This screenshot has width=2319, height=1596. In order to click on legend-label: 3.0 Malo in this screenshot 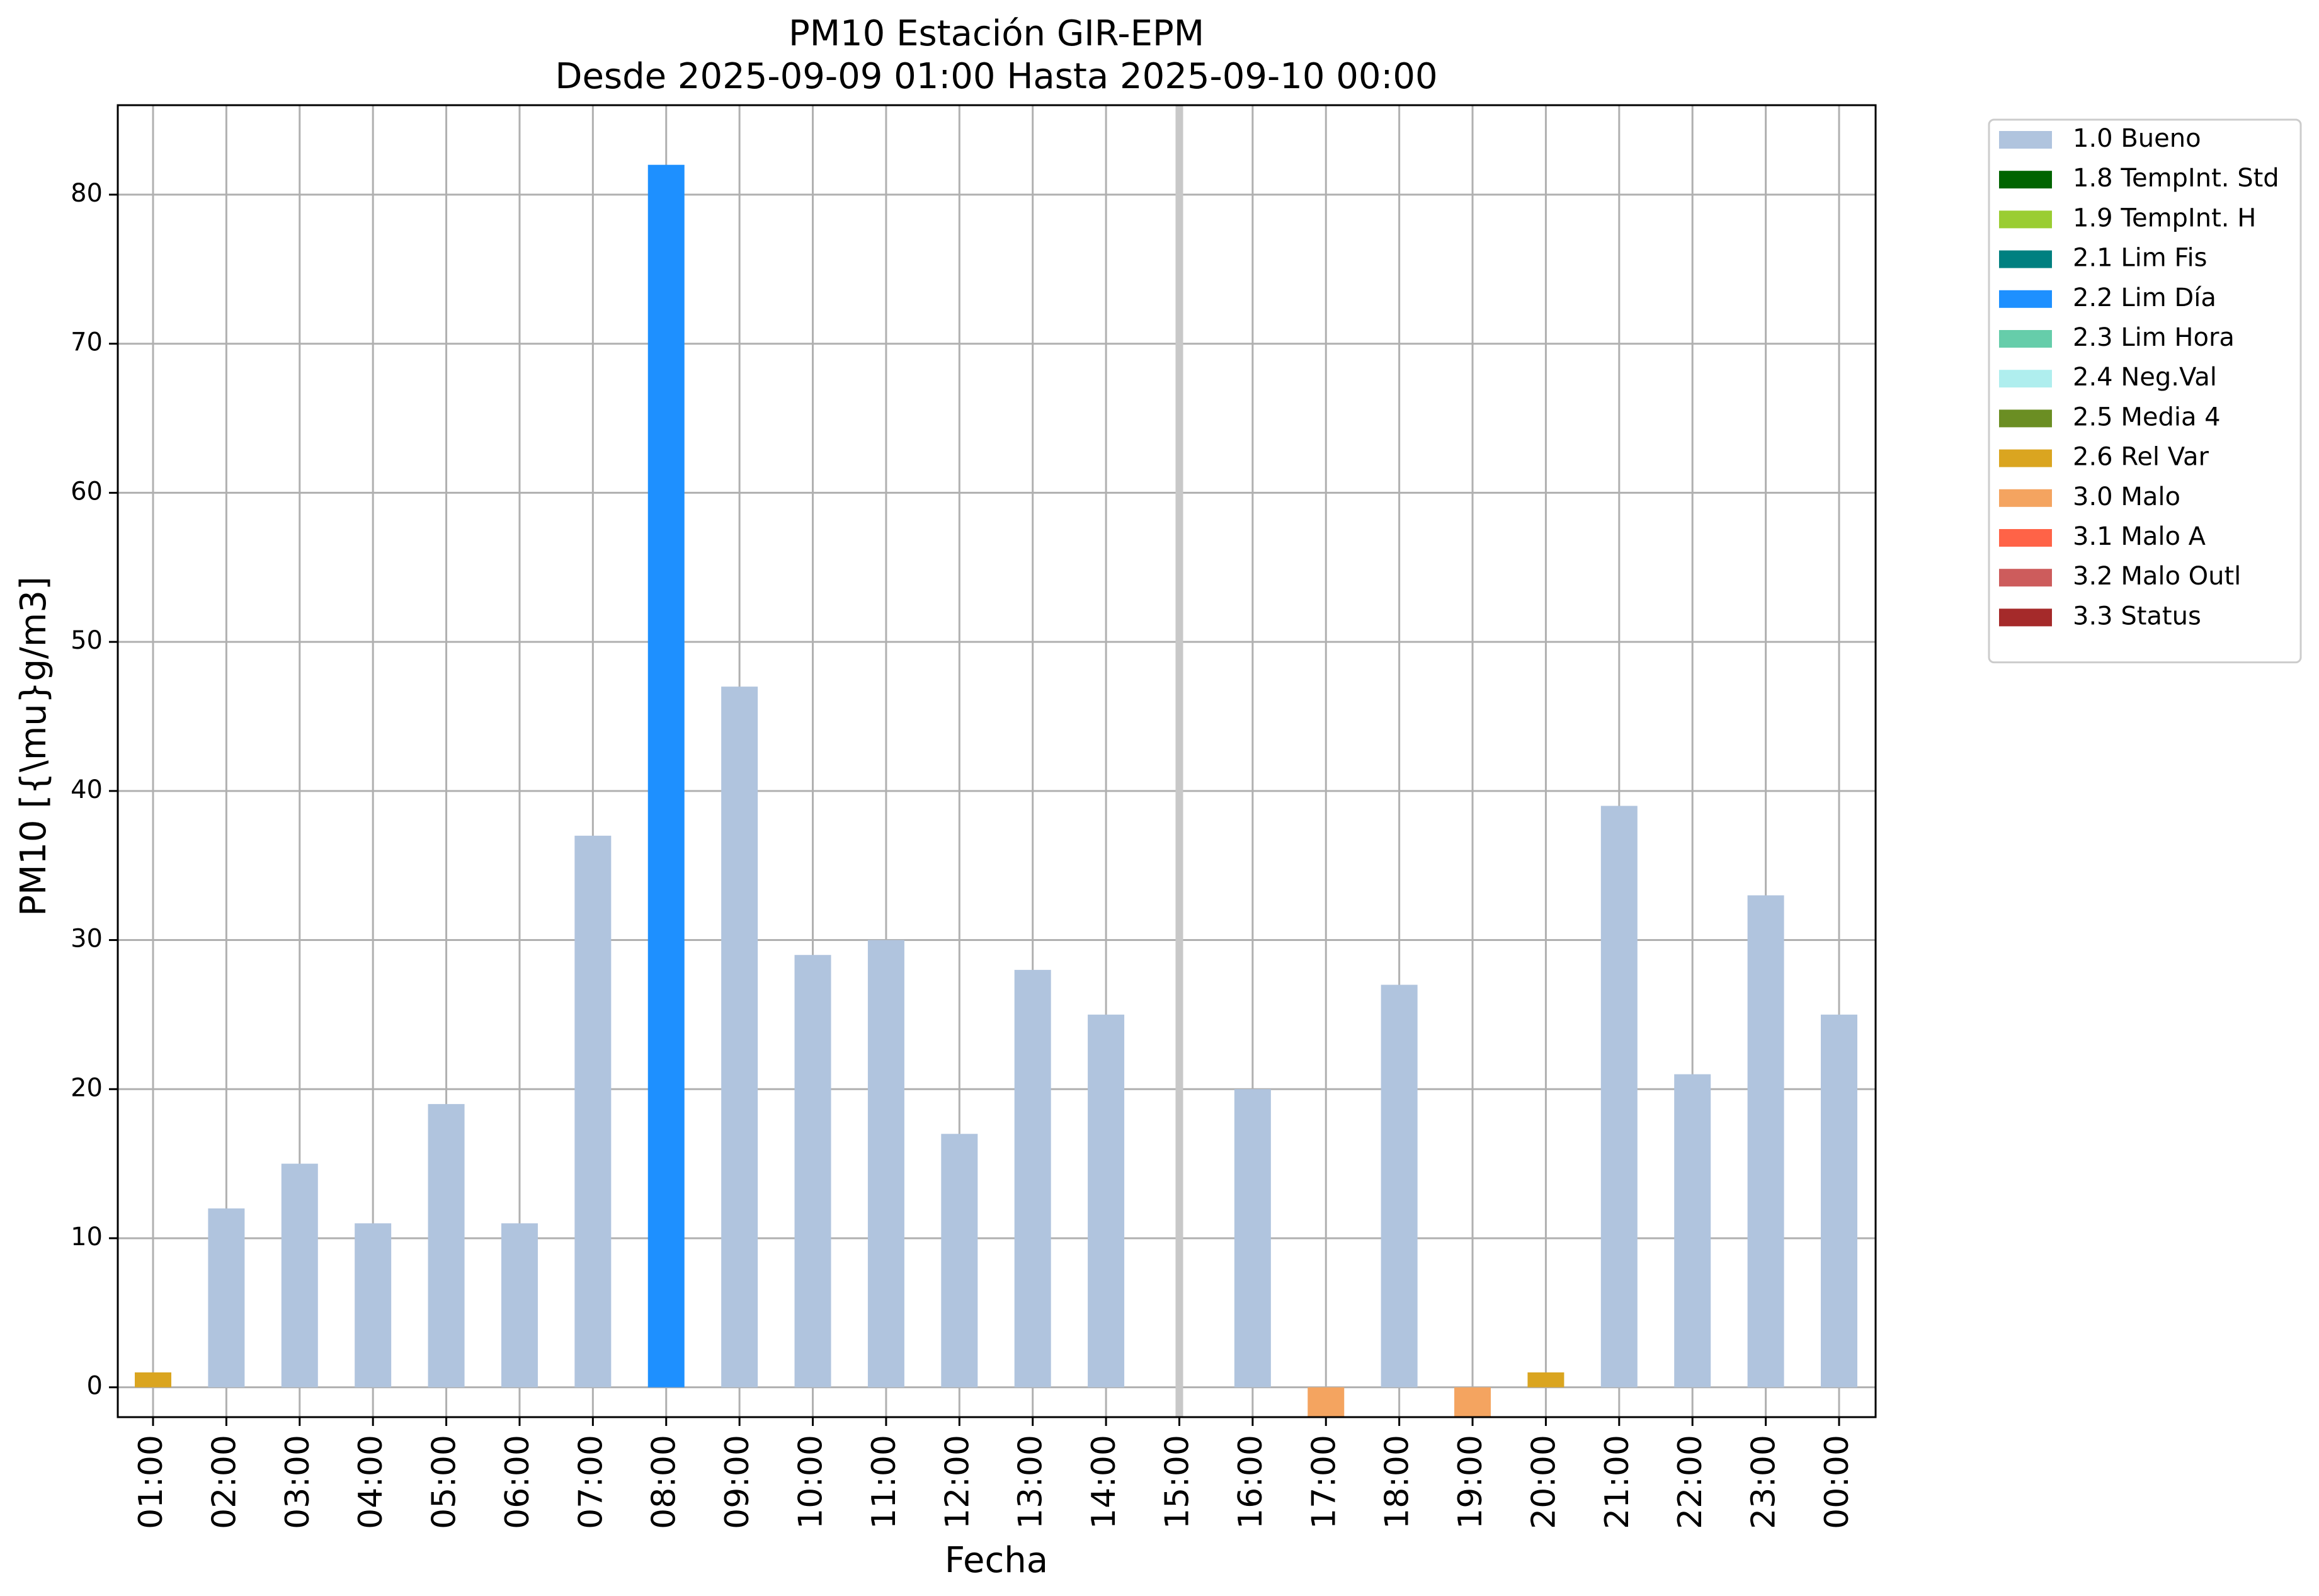, I will do `click(2126, 496)`.